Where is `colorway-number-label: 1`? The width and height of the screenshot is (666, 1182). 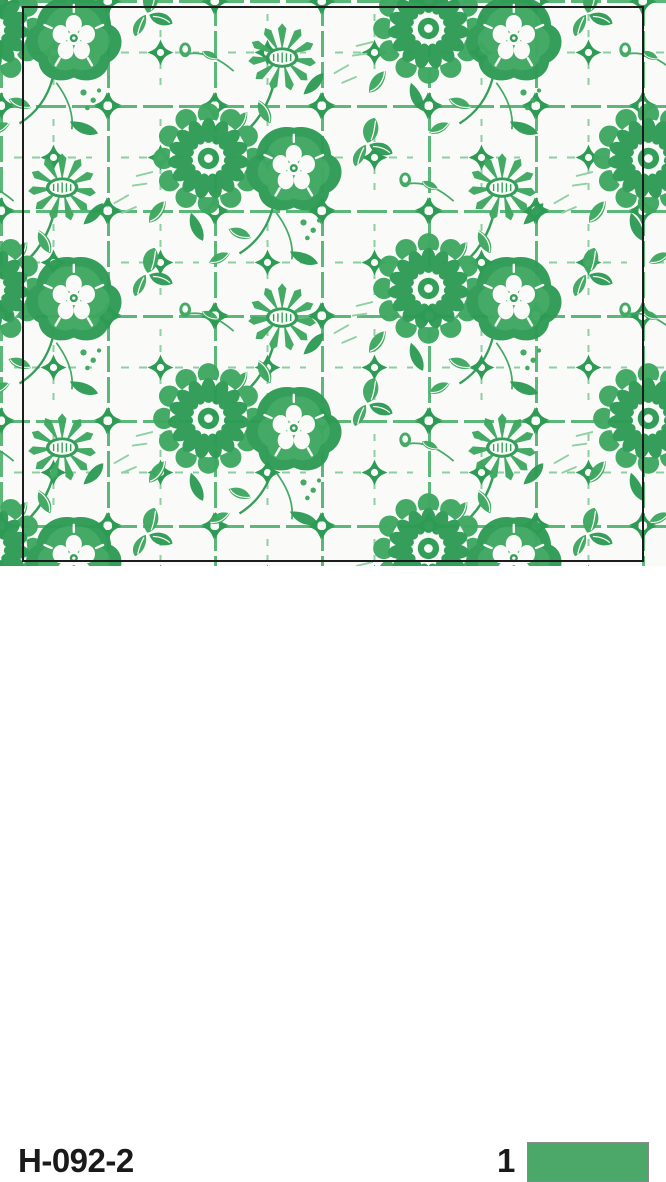
colorway-number-label: 1 is located at coordinates (506, 1160).